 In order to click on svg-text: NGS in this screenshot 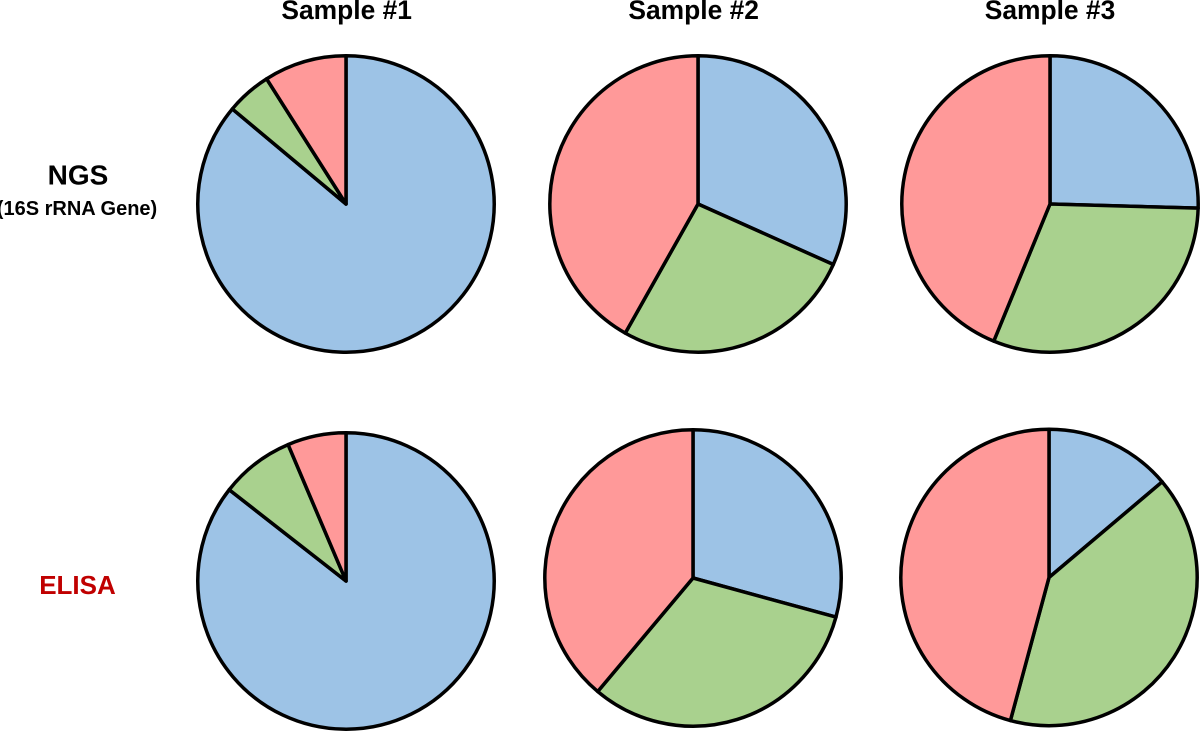, I will do `click(78, 175)`.